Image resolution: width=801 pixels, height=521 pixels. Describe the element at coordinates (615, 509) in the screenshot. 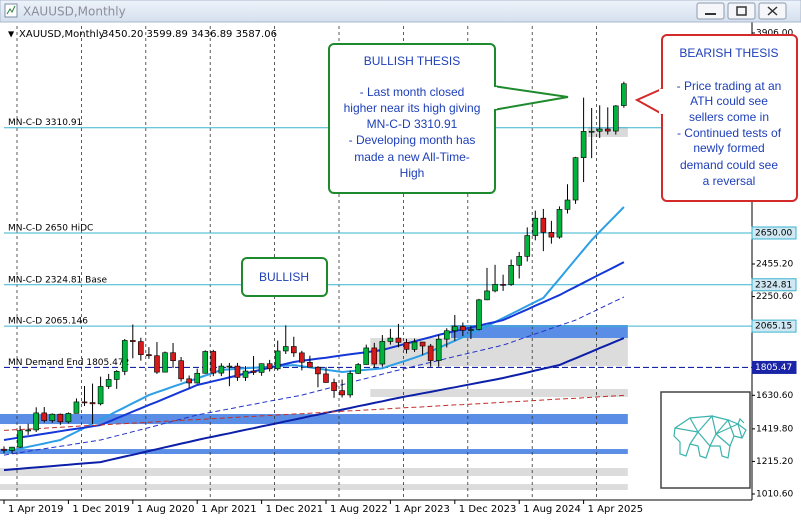

I see `x-tick-label: 1 Apr 2025` at that location.